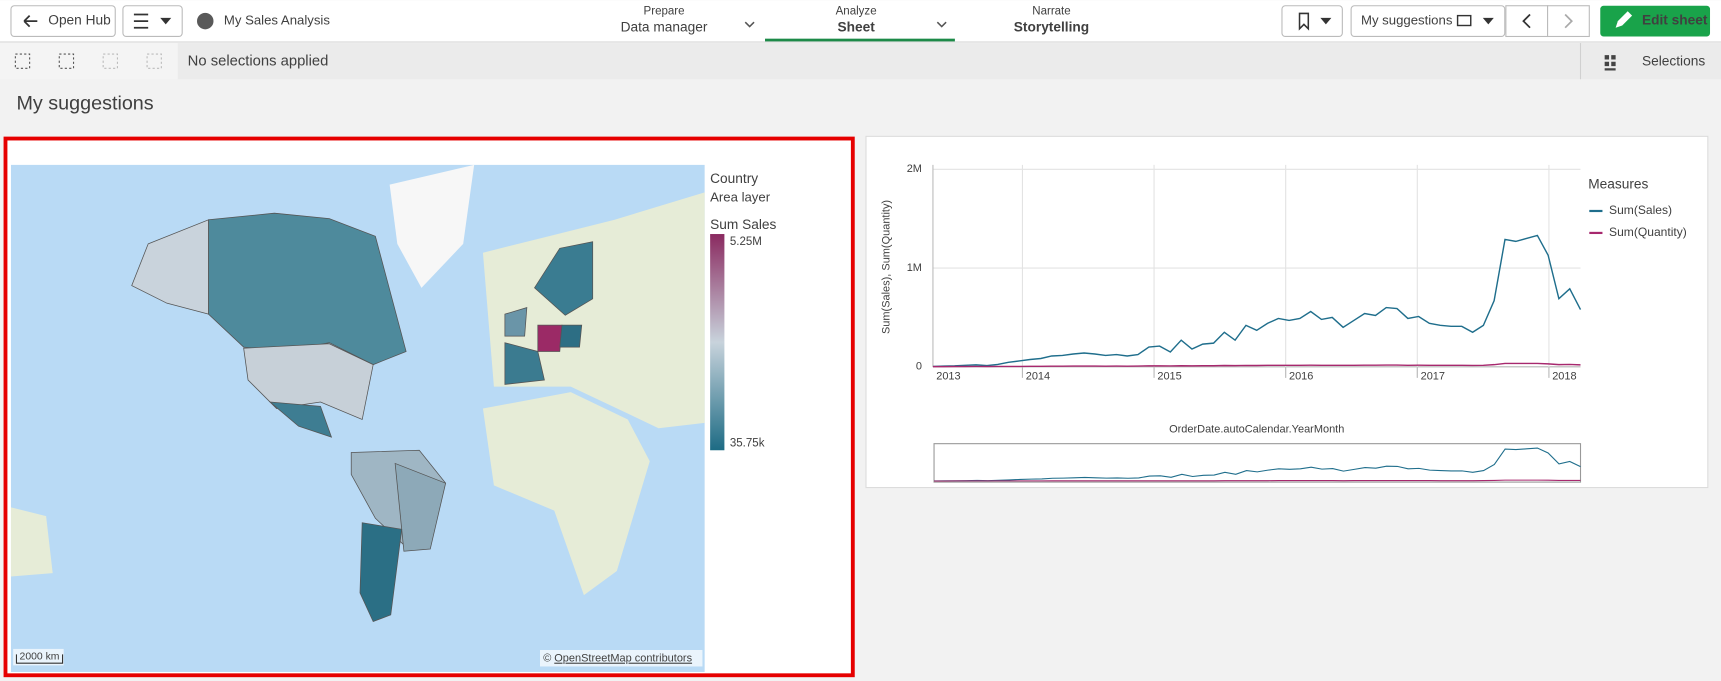  What do you see at coordinates (1312, 21) in the screenshot?
I see `bookmark-button` at bounding box center [1312, 21].